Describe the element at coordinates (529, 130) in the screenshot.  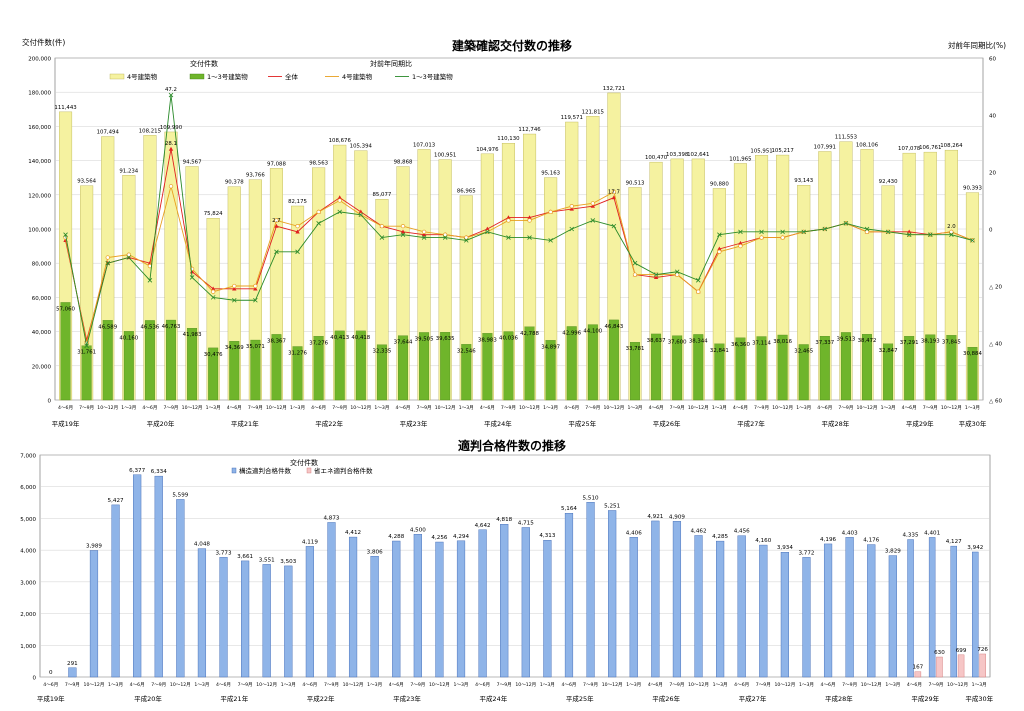
I see `chart1-data-label: 112,746` at that location.